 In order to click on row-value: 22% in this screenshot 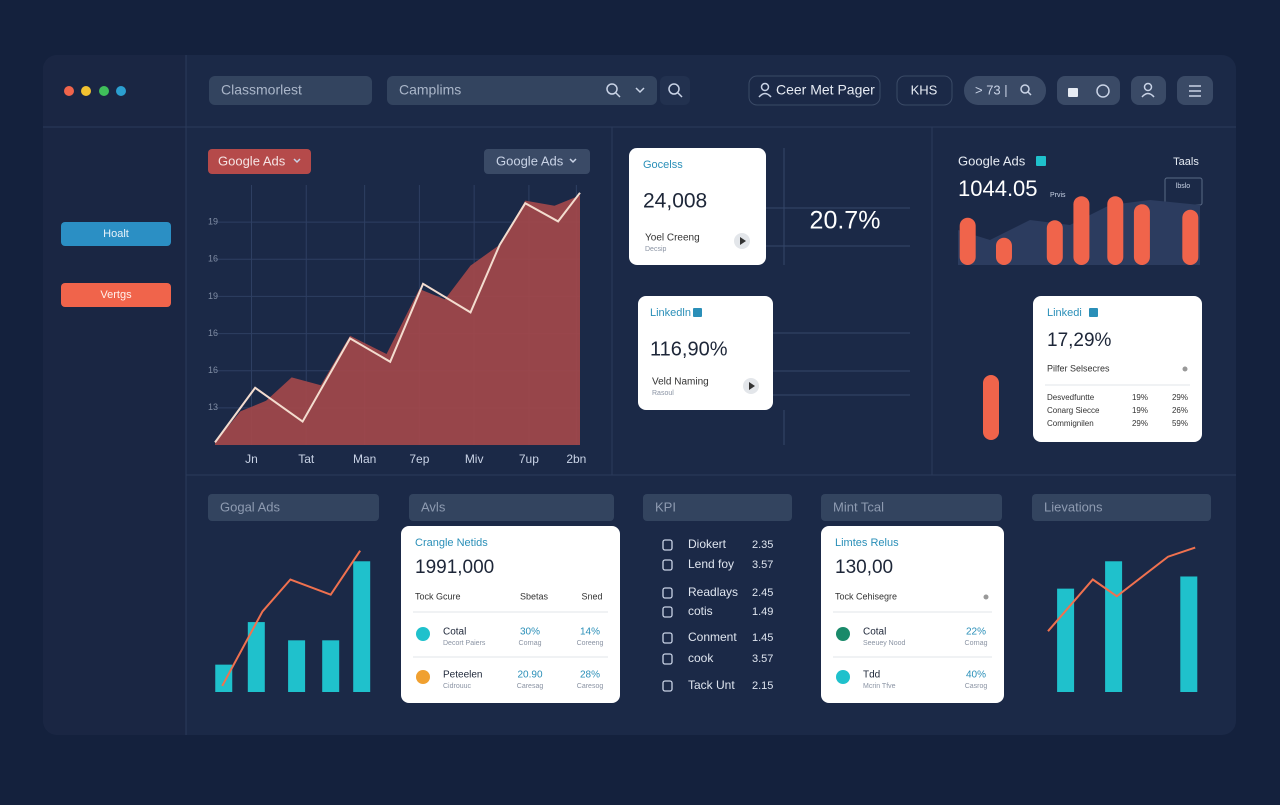, I will do `click(976, 632)`.